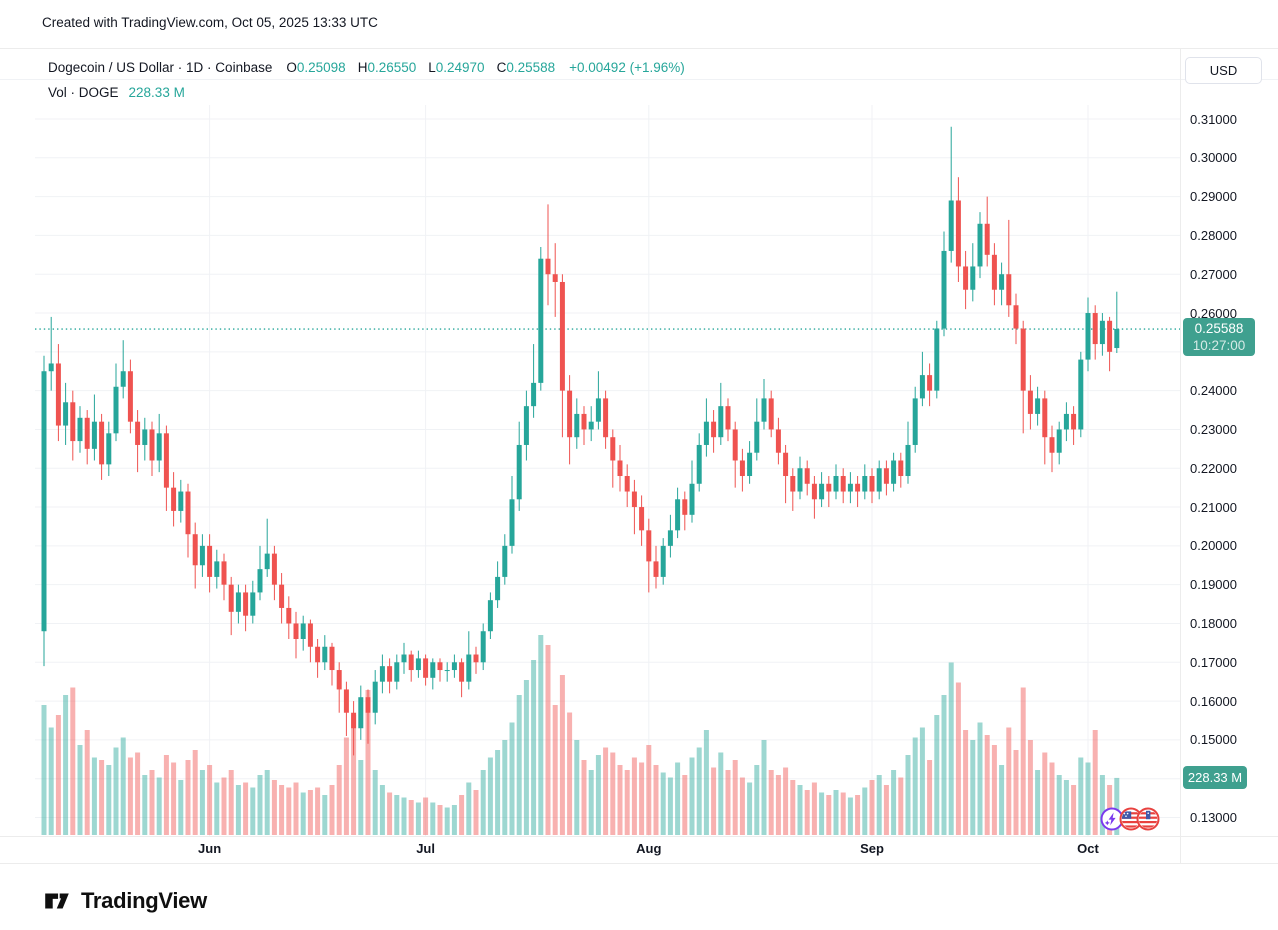 This screenshot has height=930, width=1278. I want to click on price-axis-label: 0.22000, so click(1213, 468).